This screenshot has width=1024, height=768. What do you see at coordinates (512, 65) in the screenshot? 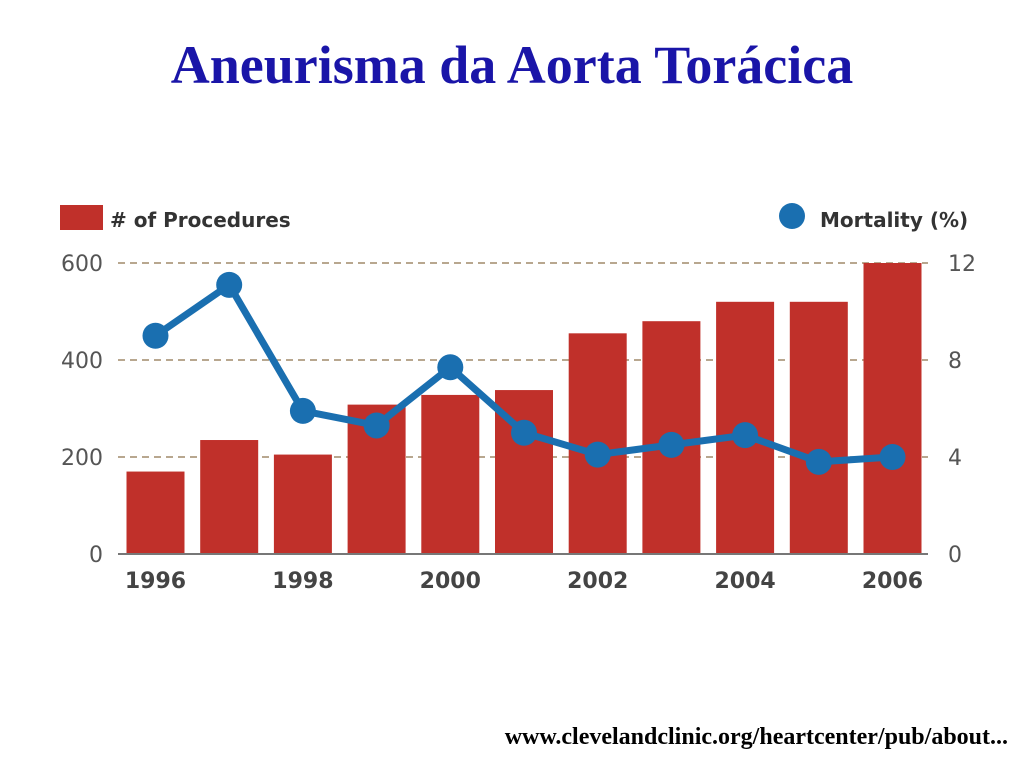
I see `slide-title: Aneurisma da Aorta Torácica` at bounding box center [512, 65].